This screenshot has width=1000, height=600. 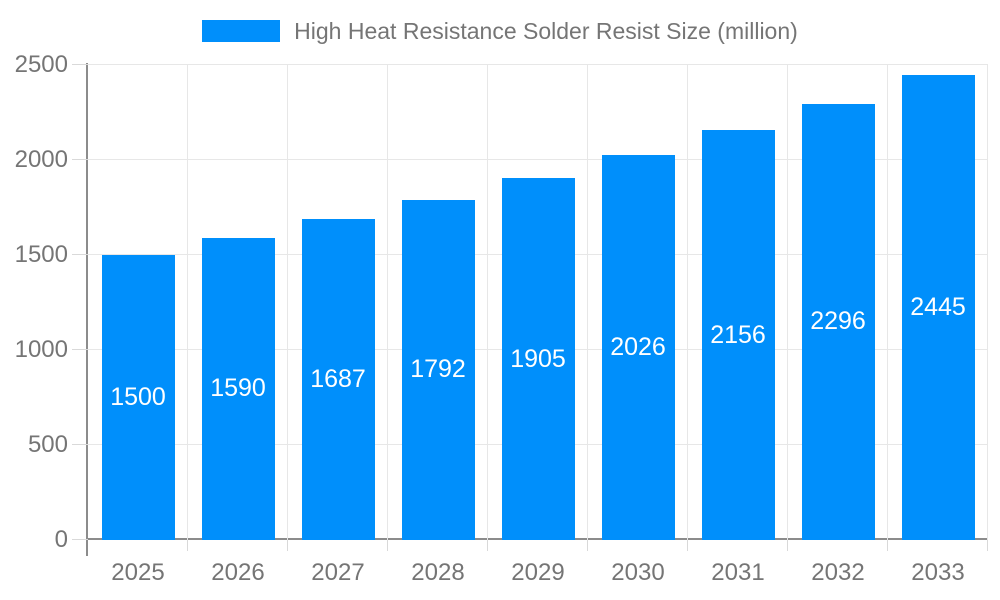 I want to click on y-tick-label: 2000, so click(x=41, y=159).